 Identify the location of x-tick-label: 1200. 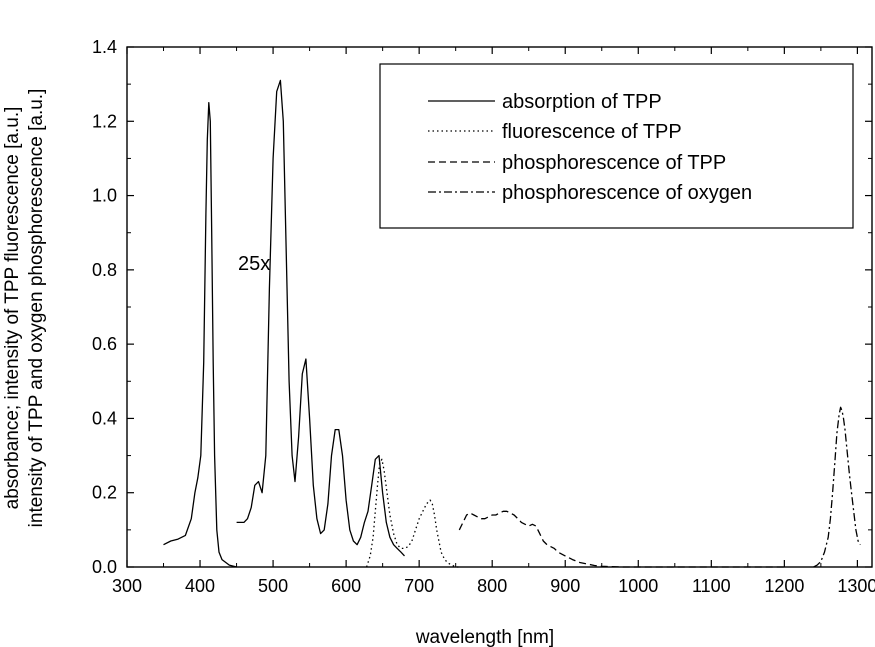
(784, 586).